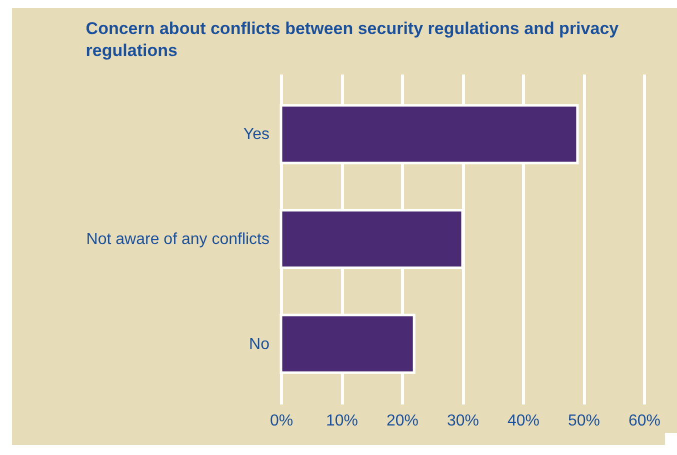 This screenshot has width=677, height=455. I want to click on x-tick-label: 20%, so click(402, 421).